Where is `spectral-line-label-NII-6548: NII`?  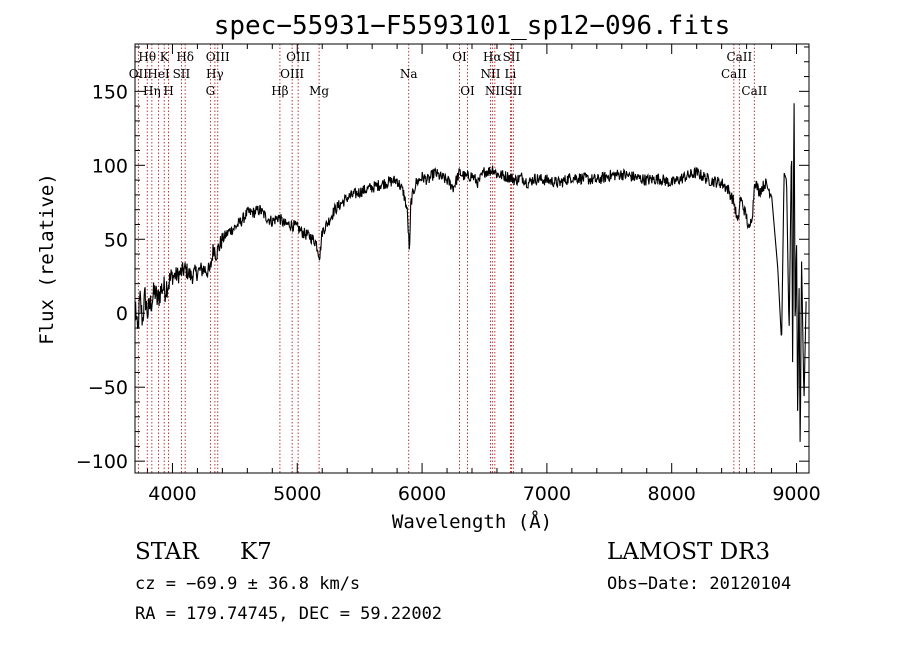 spectral-line-label-NII-6548: NII is located at coordinates (490, 74).